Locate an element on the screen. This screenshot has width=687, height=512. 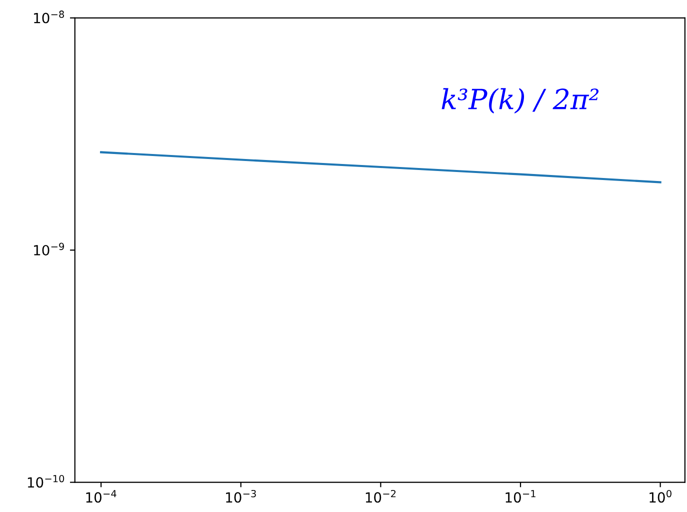
x-tick-label: 10$^{−4}$ is located at coordinates (101, 496).